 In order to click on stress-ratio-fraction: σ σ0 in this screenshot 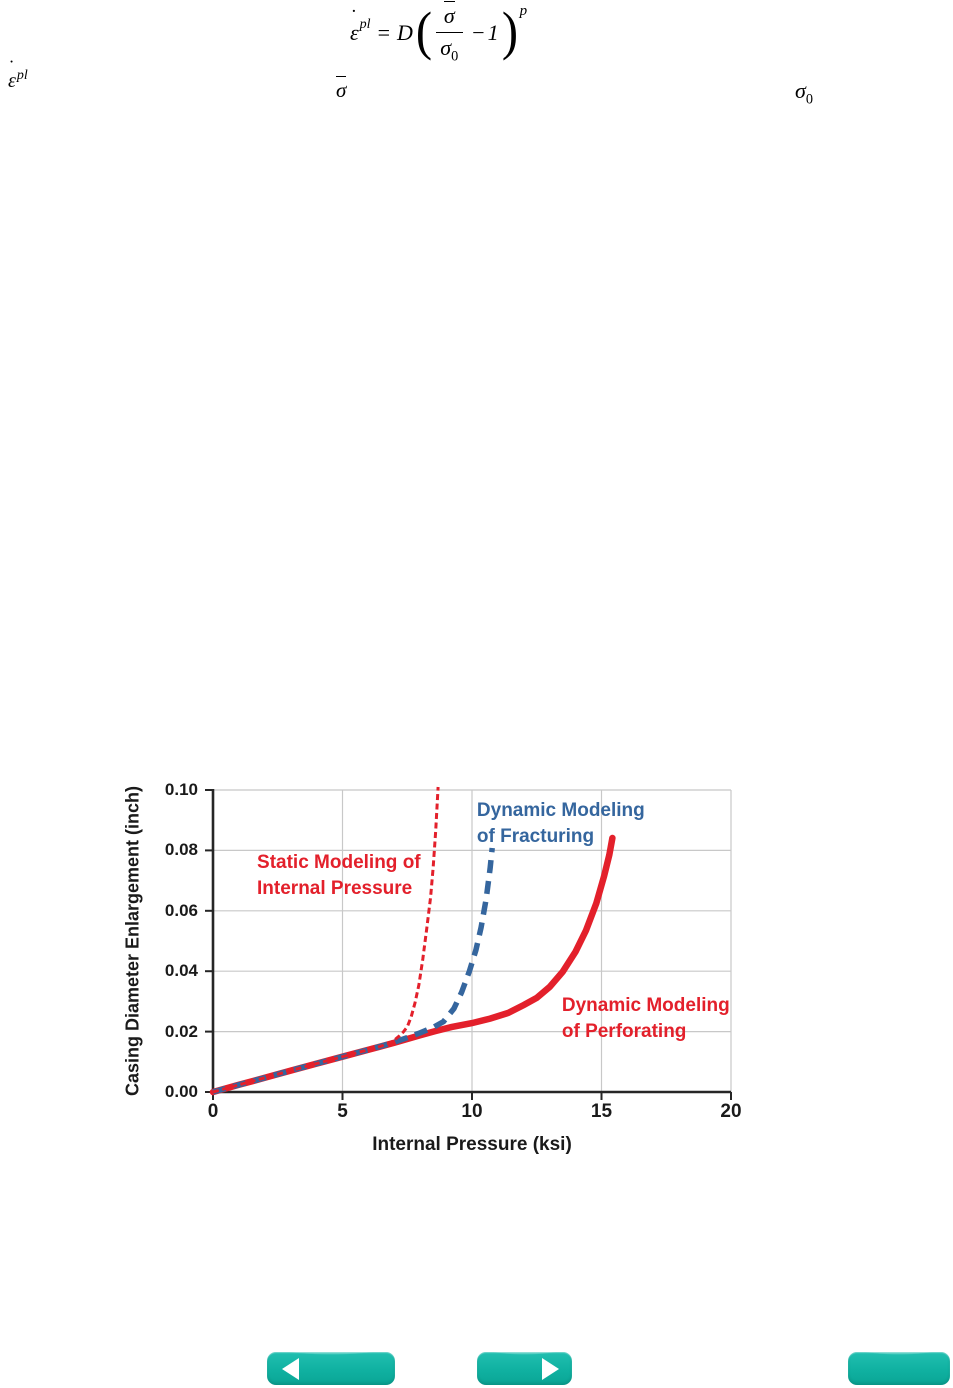, I will do `click(449, 32)`.